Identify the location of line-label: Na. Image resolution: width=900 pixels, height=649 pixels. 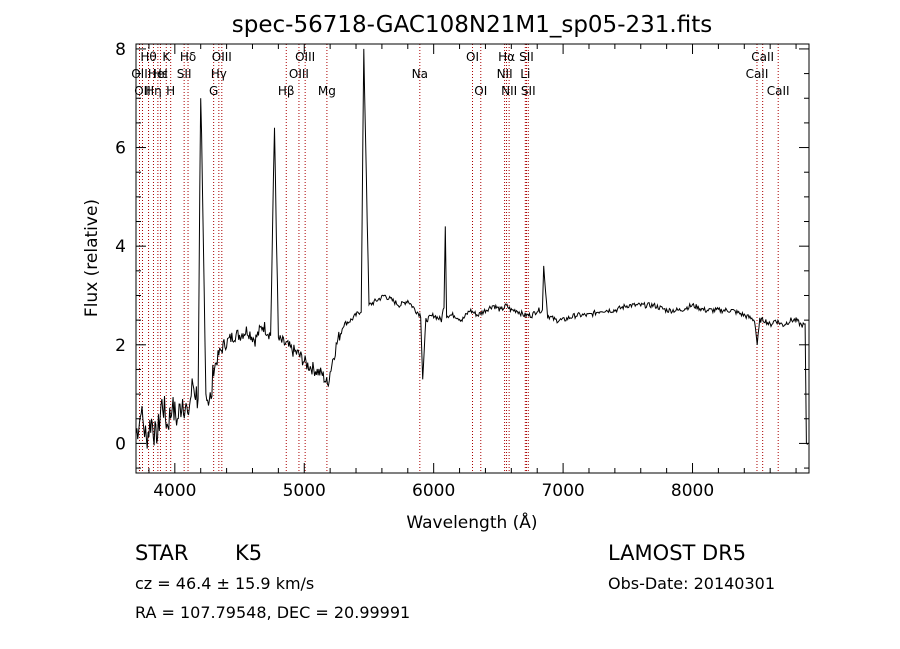
(420, 74).